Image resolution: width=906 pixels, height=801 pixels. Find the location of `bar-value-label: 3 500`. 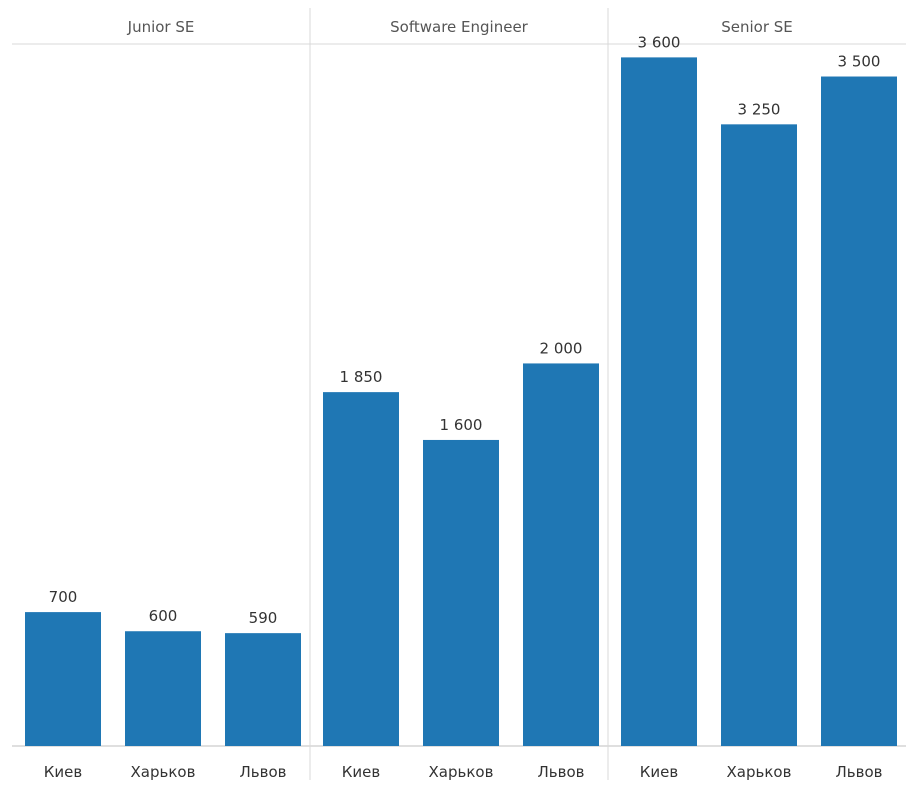

bar-value-label: 3 500 is located at coordinates (859, 62).